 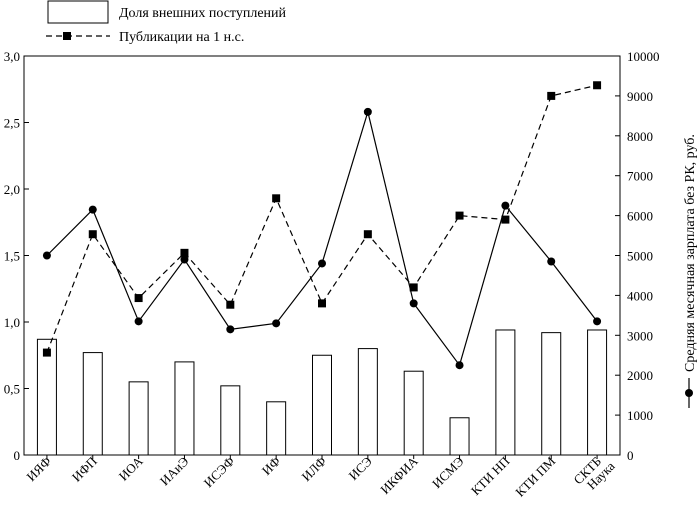 What do you see at coordinates (313, 469) in the screenshot?
I see `category-label: ИЛФ` at bounding box center [313, 469].